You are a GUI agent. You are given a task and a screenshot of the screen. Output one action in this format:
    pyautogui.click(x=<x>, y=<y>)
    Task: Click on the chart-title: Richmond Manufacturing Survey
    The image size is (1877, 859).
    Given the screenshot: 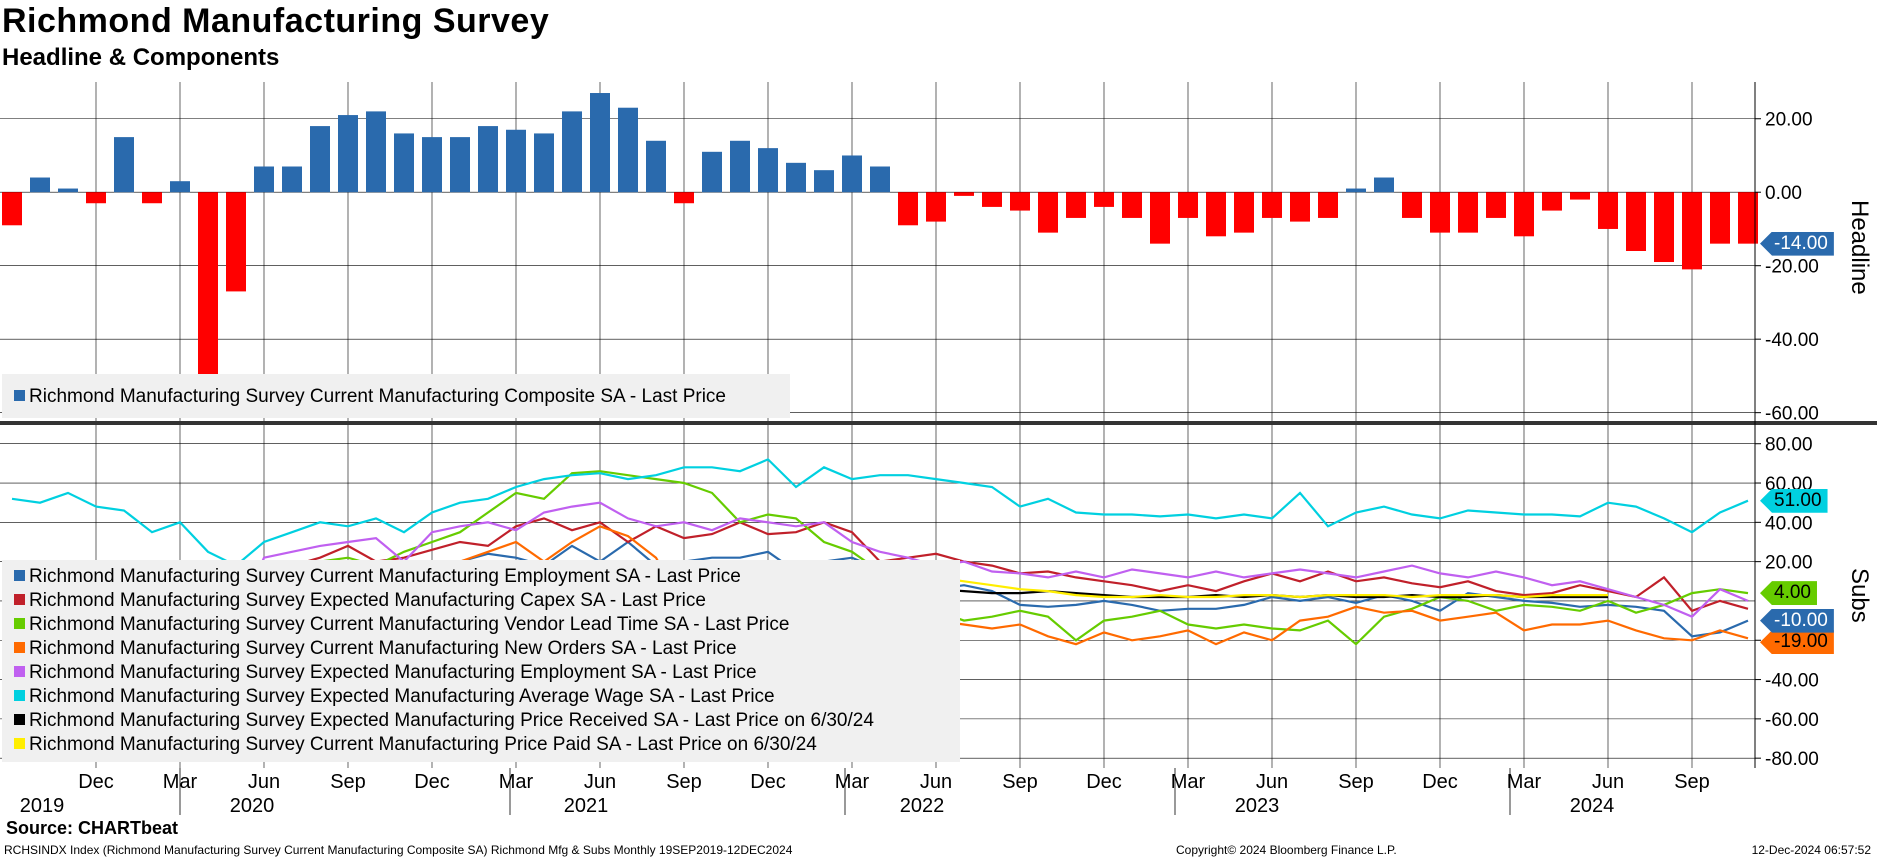 What is the action you would take?
    pyautogui.click(x=276, y=21)
    